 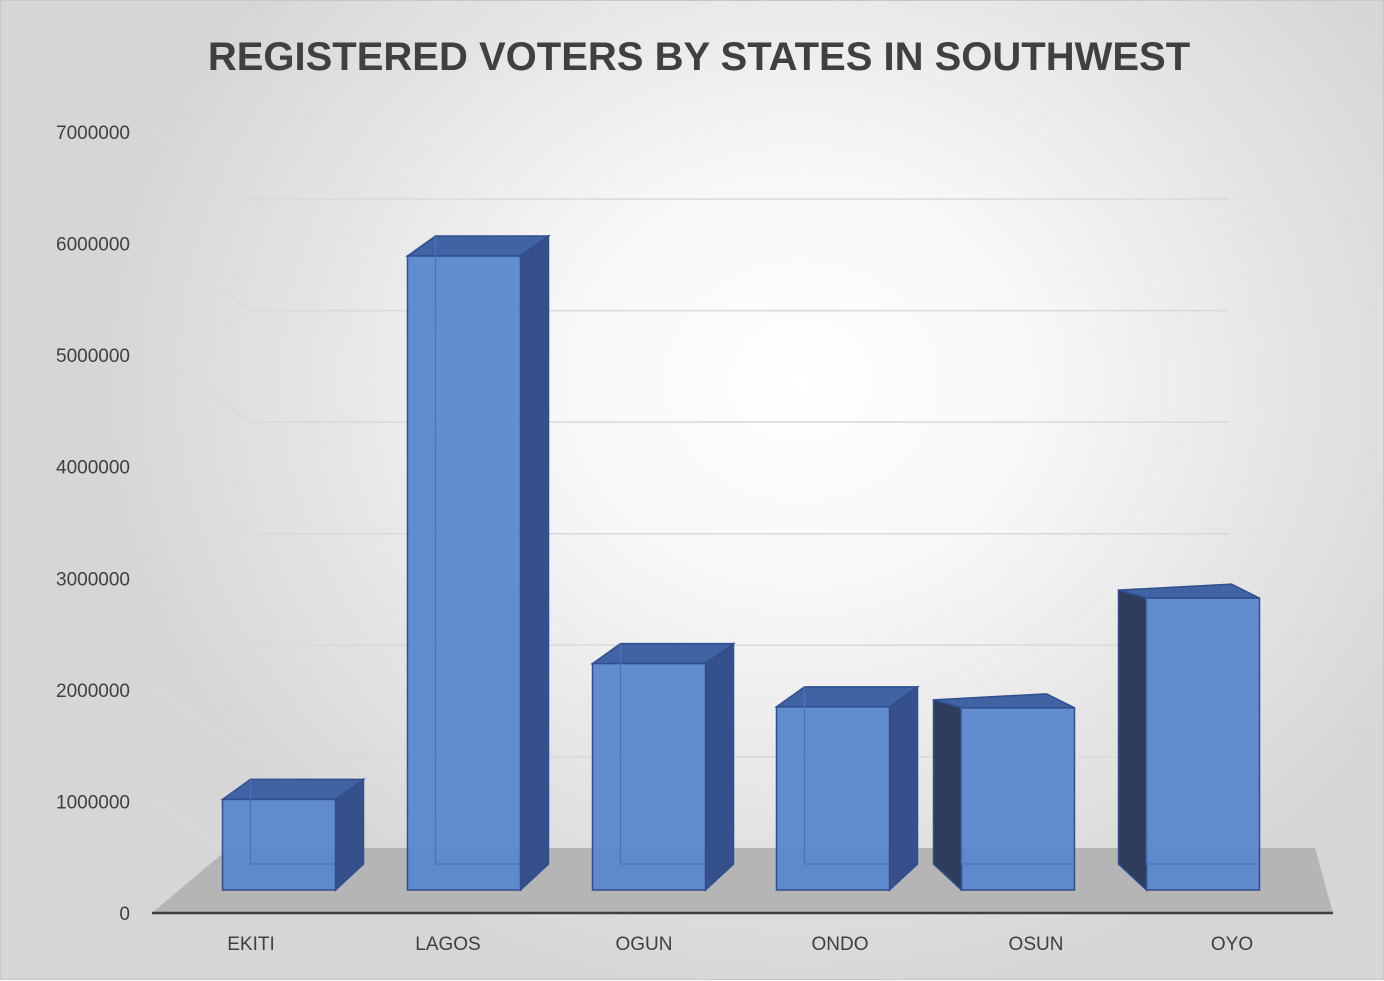 What do you see at coordinates (93, 468) in the screenshot?
I see `y-tick-label: 4000000` at bounding box center [93, 468].